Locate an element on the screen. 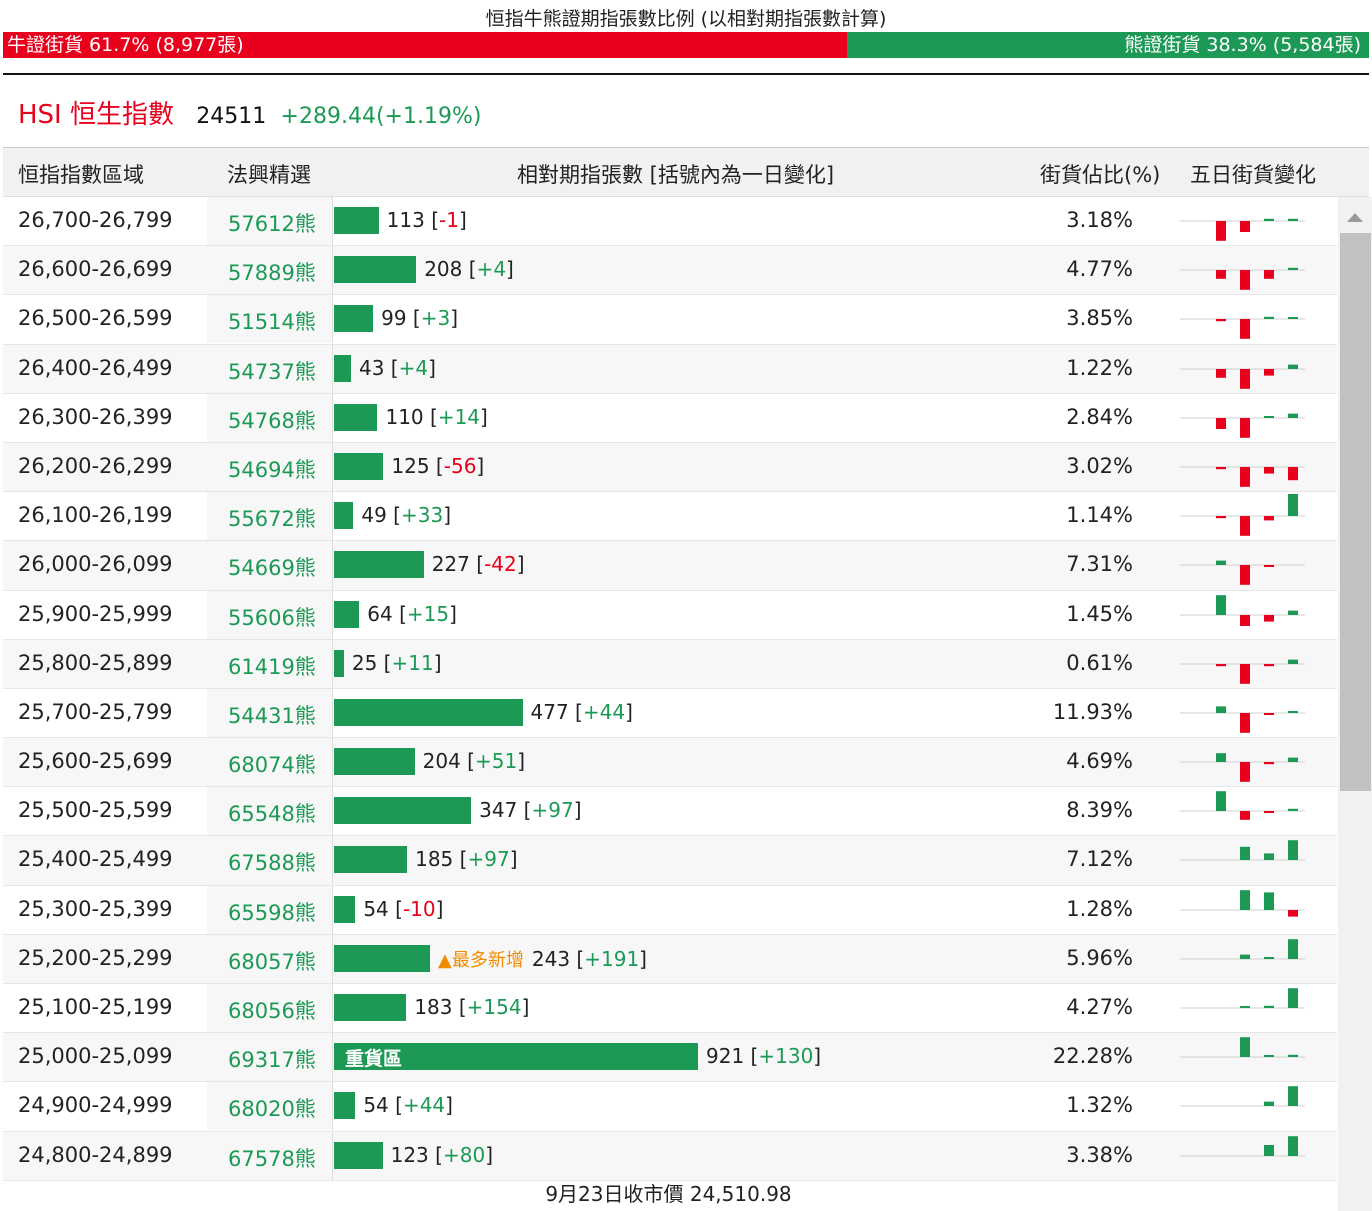 The width and height of the screenshot is (1372, 1211). cbbc-link: 68074熊 is located at coordinates (272, 765).